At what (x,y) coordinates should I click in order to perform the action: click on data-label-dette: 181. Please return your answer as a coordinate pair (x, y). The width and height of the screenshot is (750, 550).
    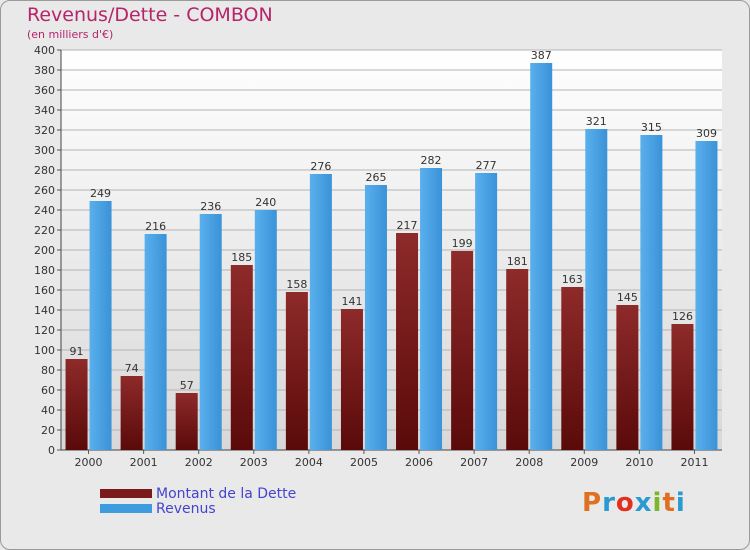
    Looking at the image, I should click on (517, 261).